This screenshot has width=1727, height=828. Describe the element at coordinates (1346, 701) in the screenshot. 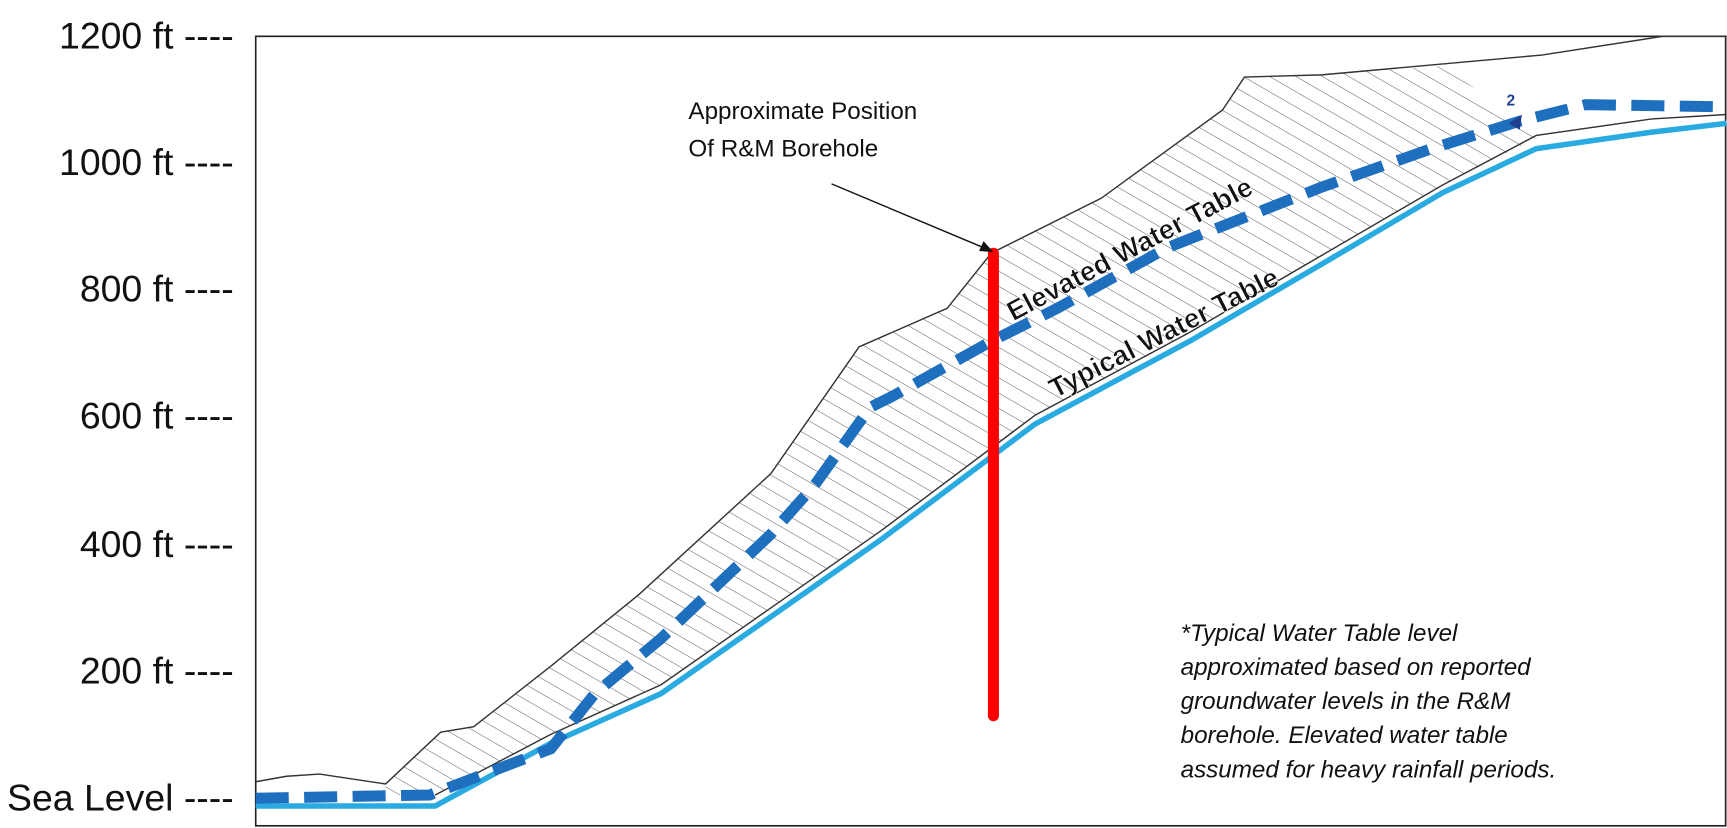

I see `note-line: groundwater levels in the R&M` at that location.